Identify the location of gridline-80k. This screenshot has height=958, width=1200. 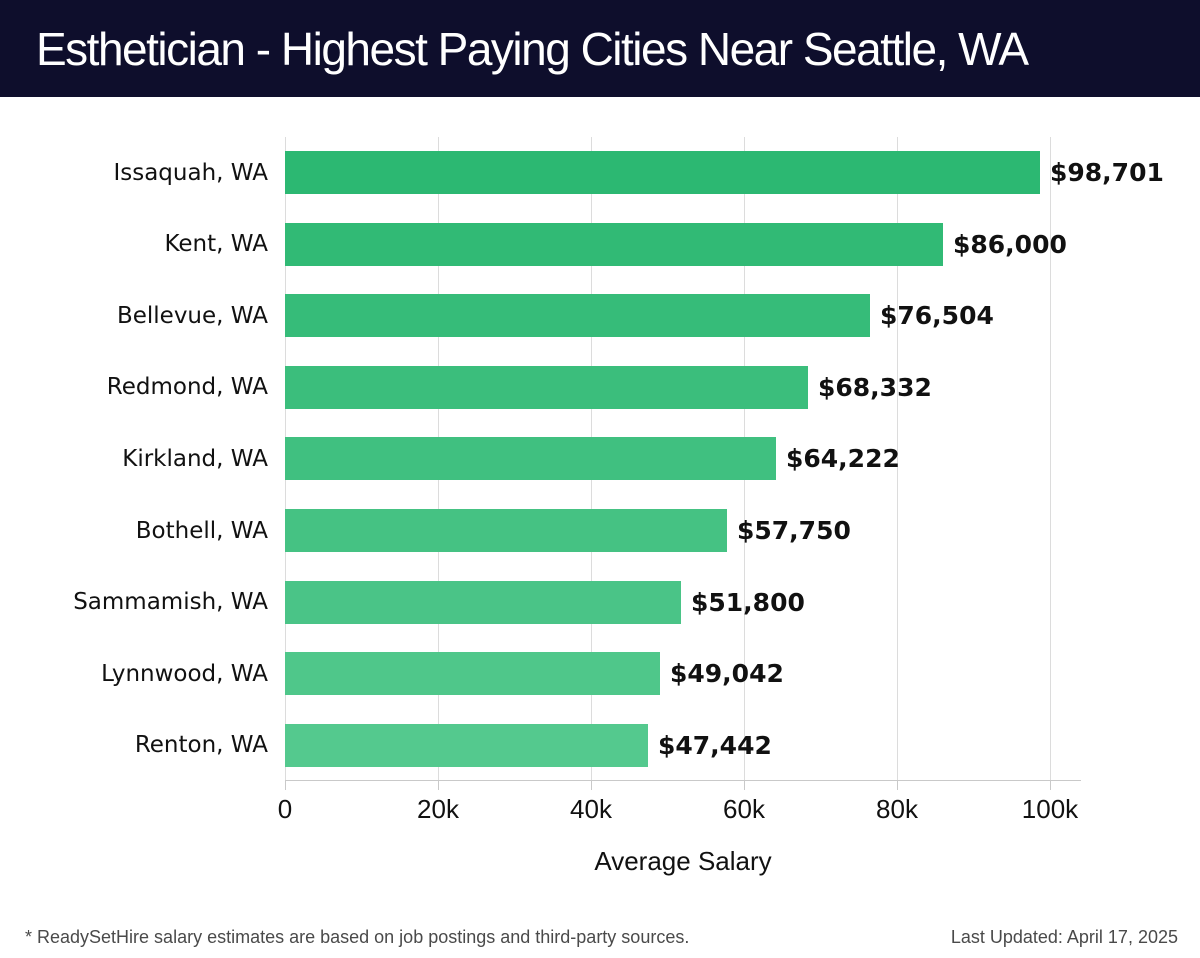
(897, 459).